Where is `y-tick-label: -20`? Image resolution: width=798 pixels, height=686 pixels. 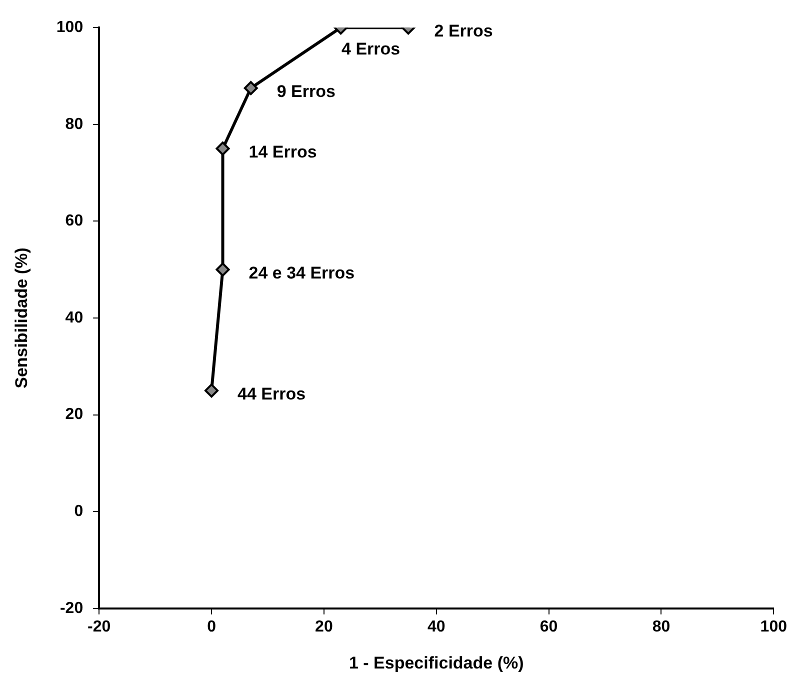
y-tick-label: -20 is located at coordinates (72, 608).